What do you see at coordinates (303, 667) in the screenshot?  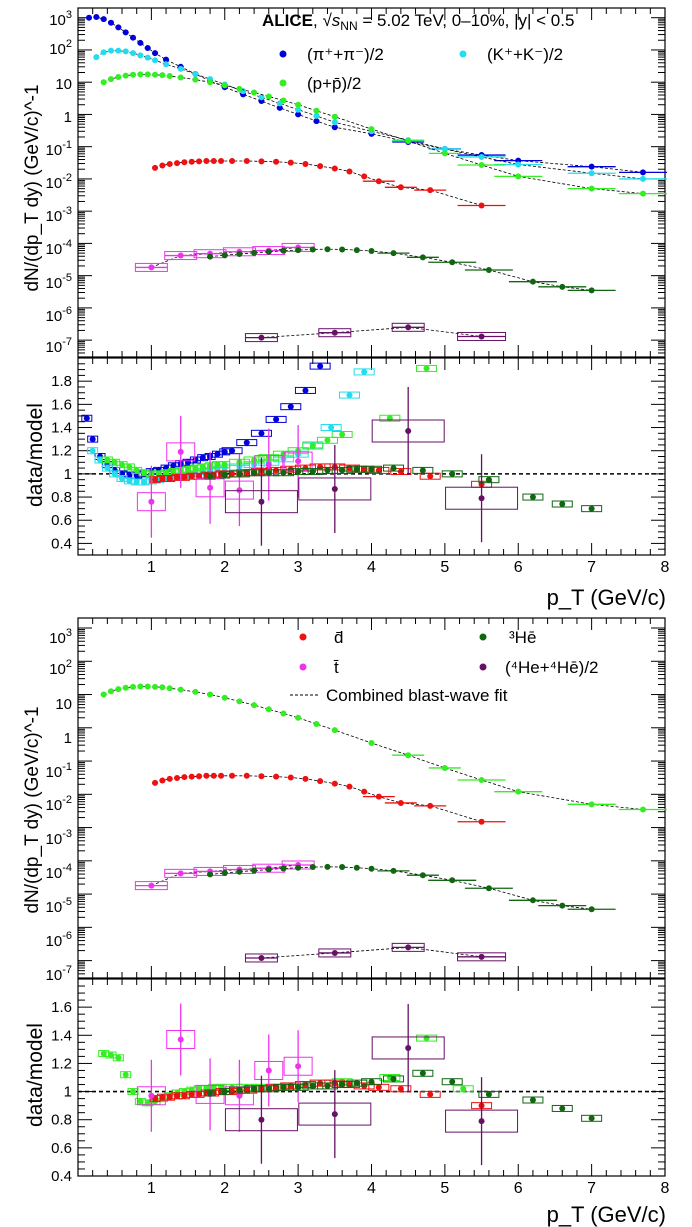 I see `legend-marker-antitriton` at bounding box center [303, 667].